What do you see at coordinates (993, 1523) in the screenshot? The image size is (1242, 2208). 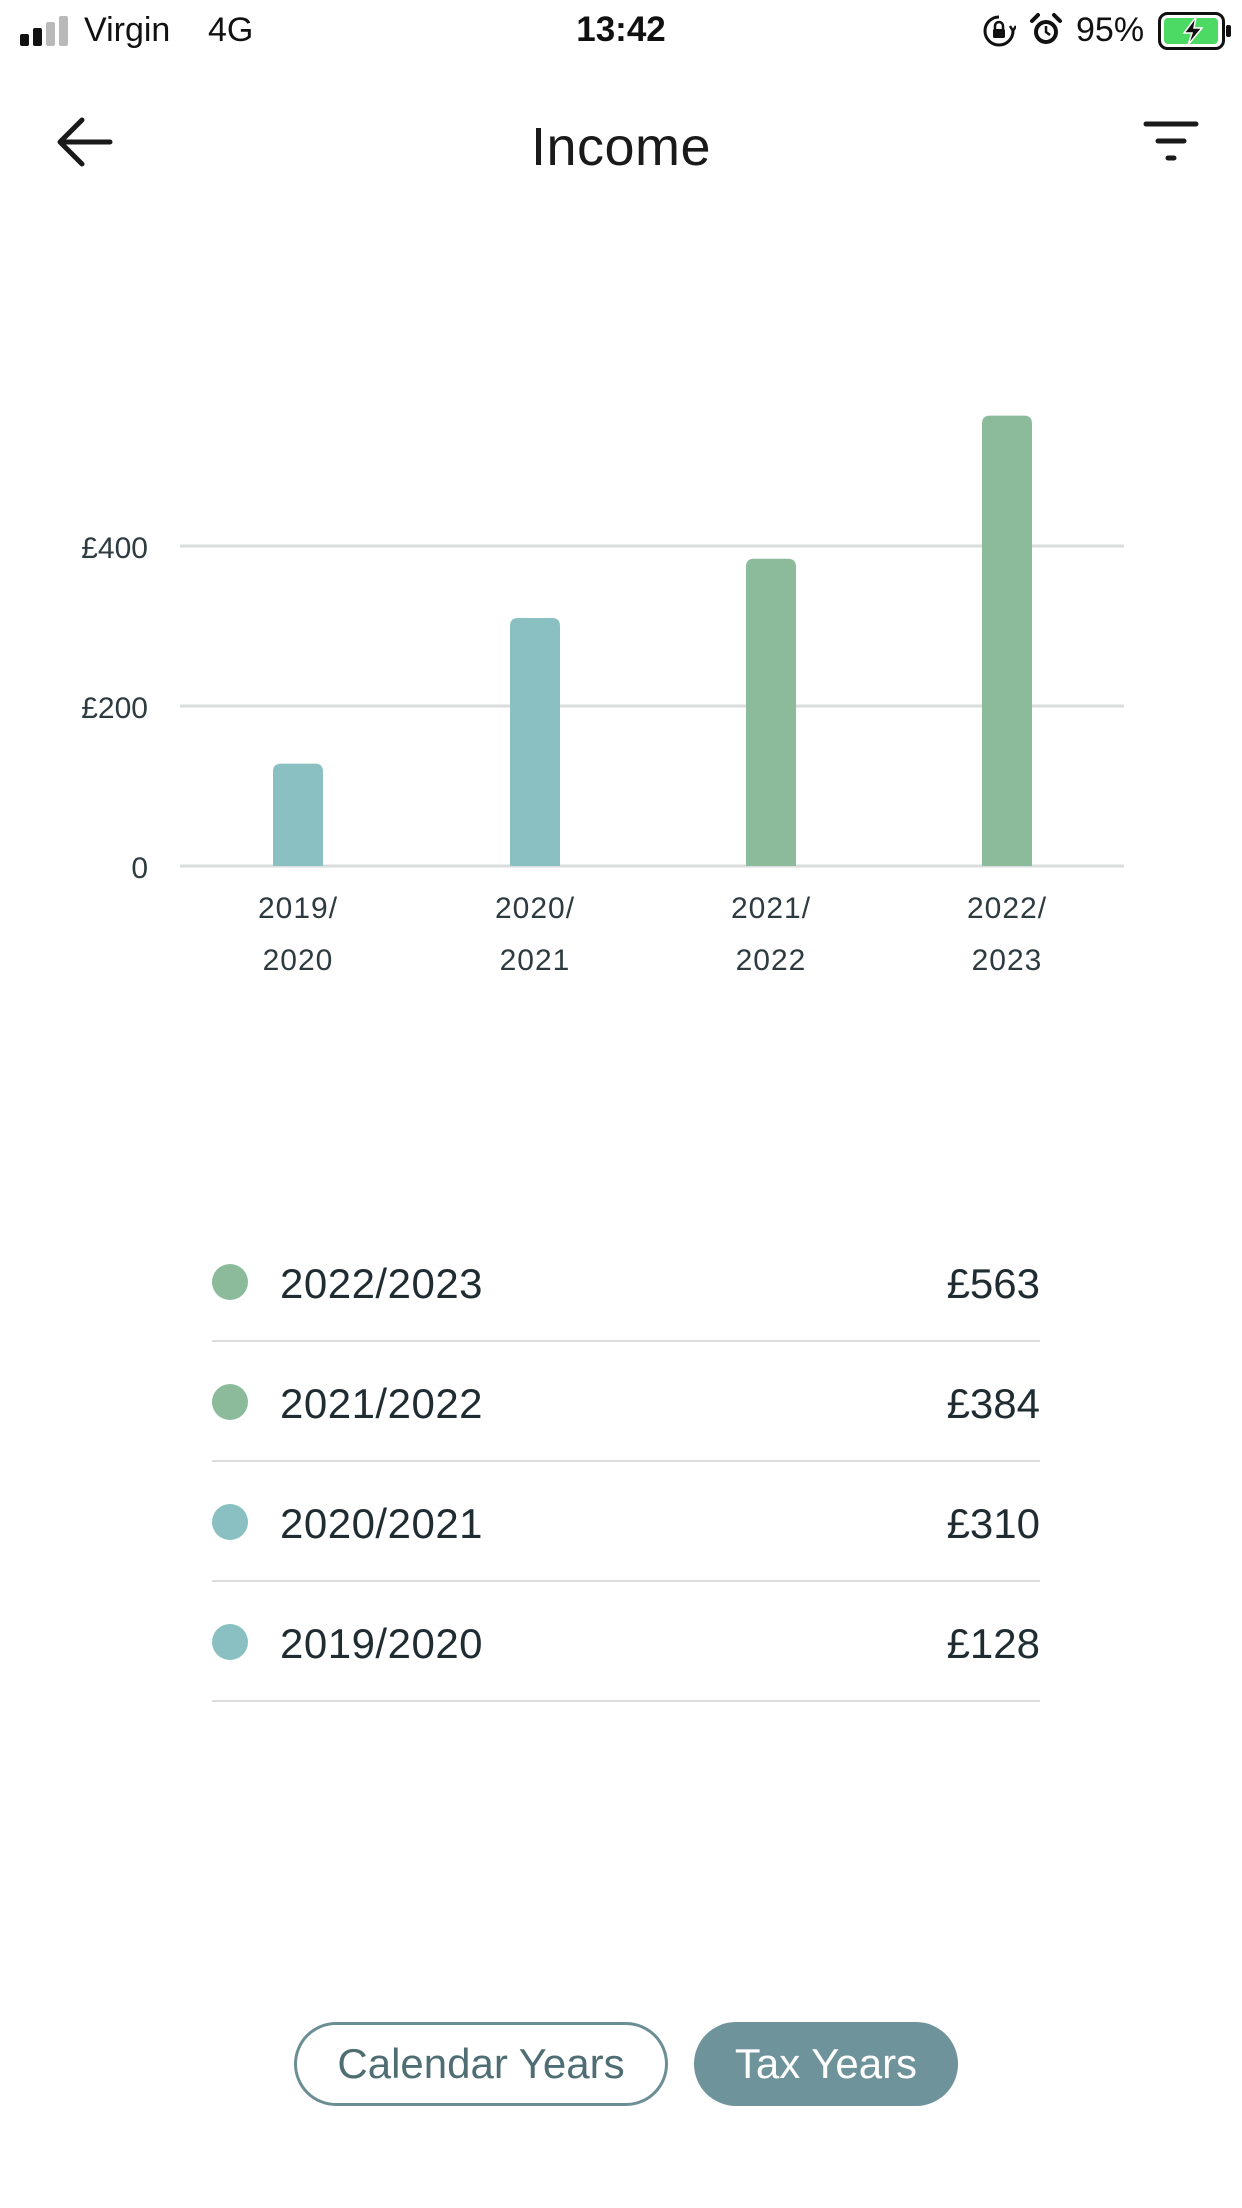 I see `amount-value: £310` at bounding box center [993, 1523].